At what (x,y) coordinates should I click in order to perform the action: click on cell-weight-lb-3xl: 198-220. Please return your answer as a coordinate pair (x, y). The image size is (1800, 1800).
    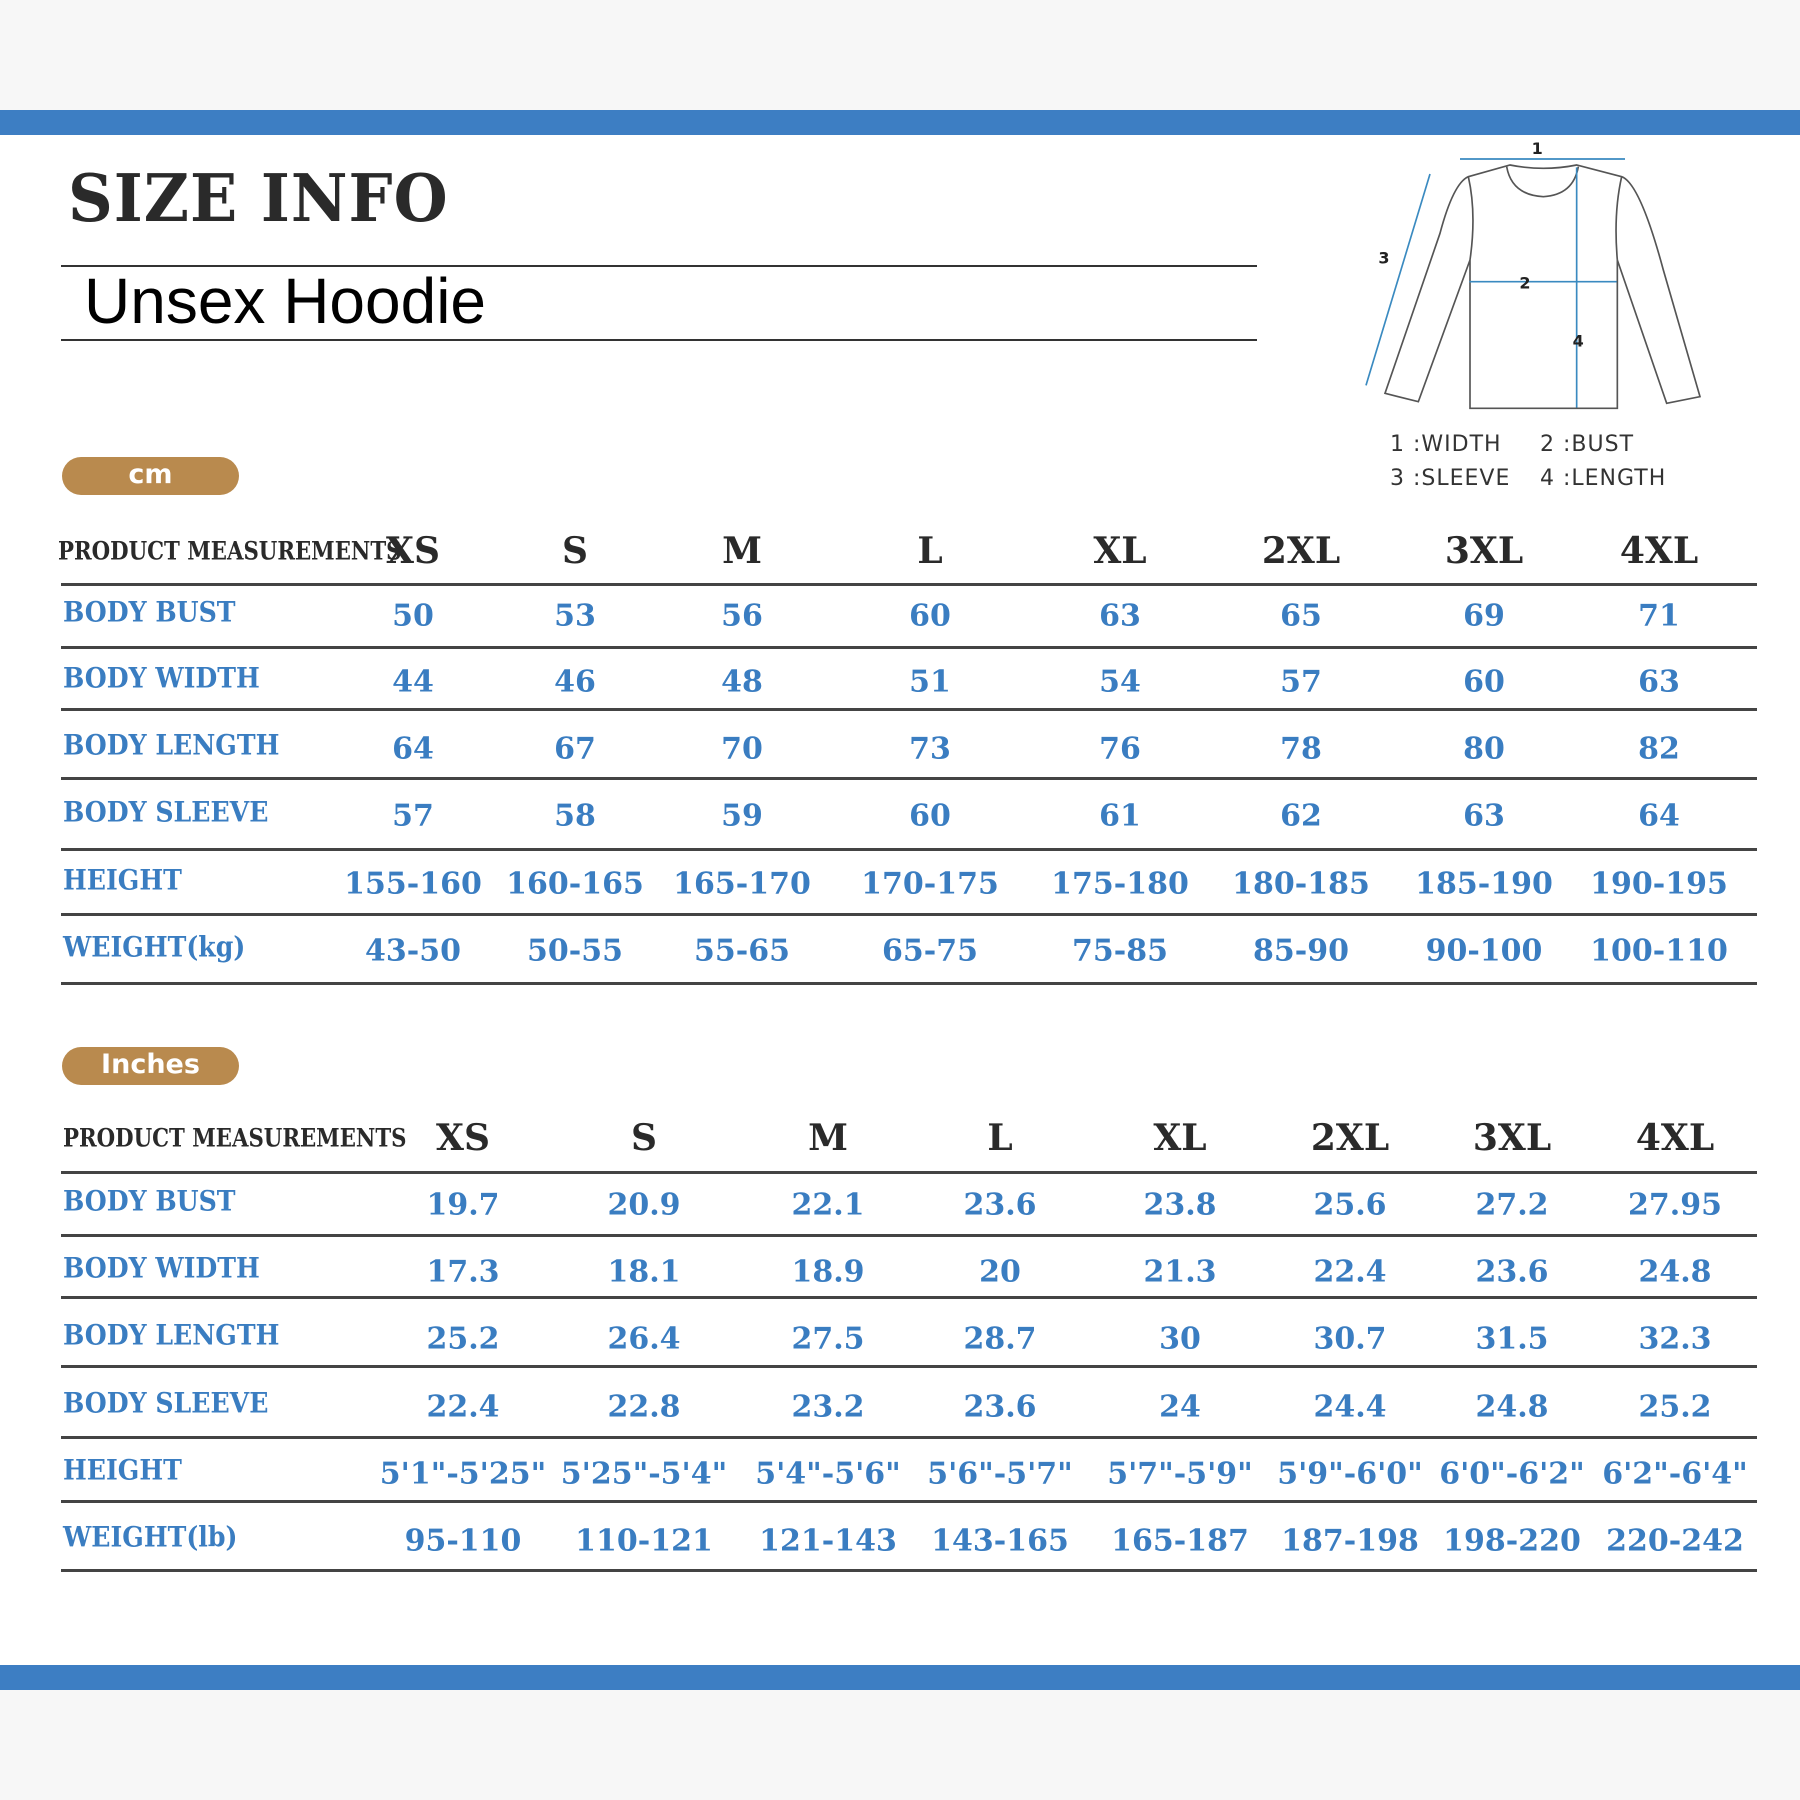
    Looking at the image, I should click on (1512, 1541).